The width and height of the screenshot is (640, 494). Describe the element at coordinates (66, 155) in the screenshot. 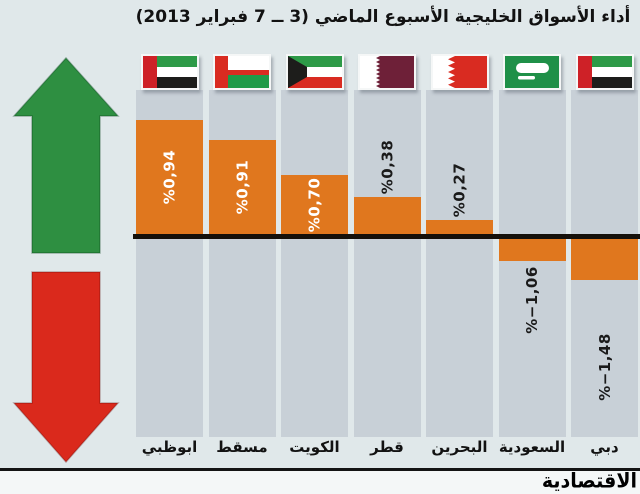

I see `up-arrow-icon` at that location.